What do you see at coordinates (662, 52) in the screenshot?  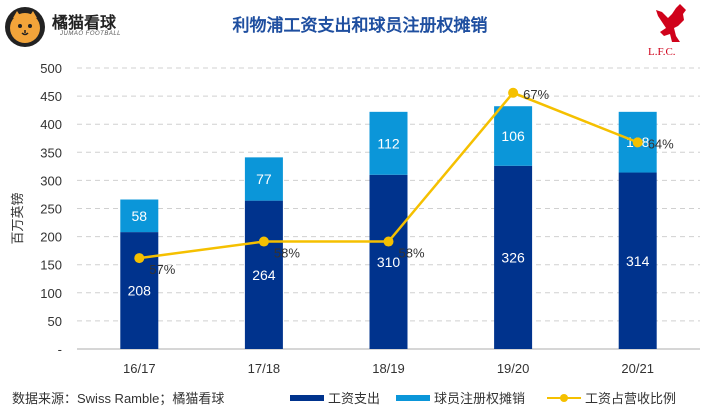 I see `lfc-logo-text: L.F.C.` at bounding box center [662, 52].